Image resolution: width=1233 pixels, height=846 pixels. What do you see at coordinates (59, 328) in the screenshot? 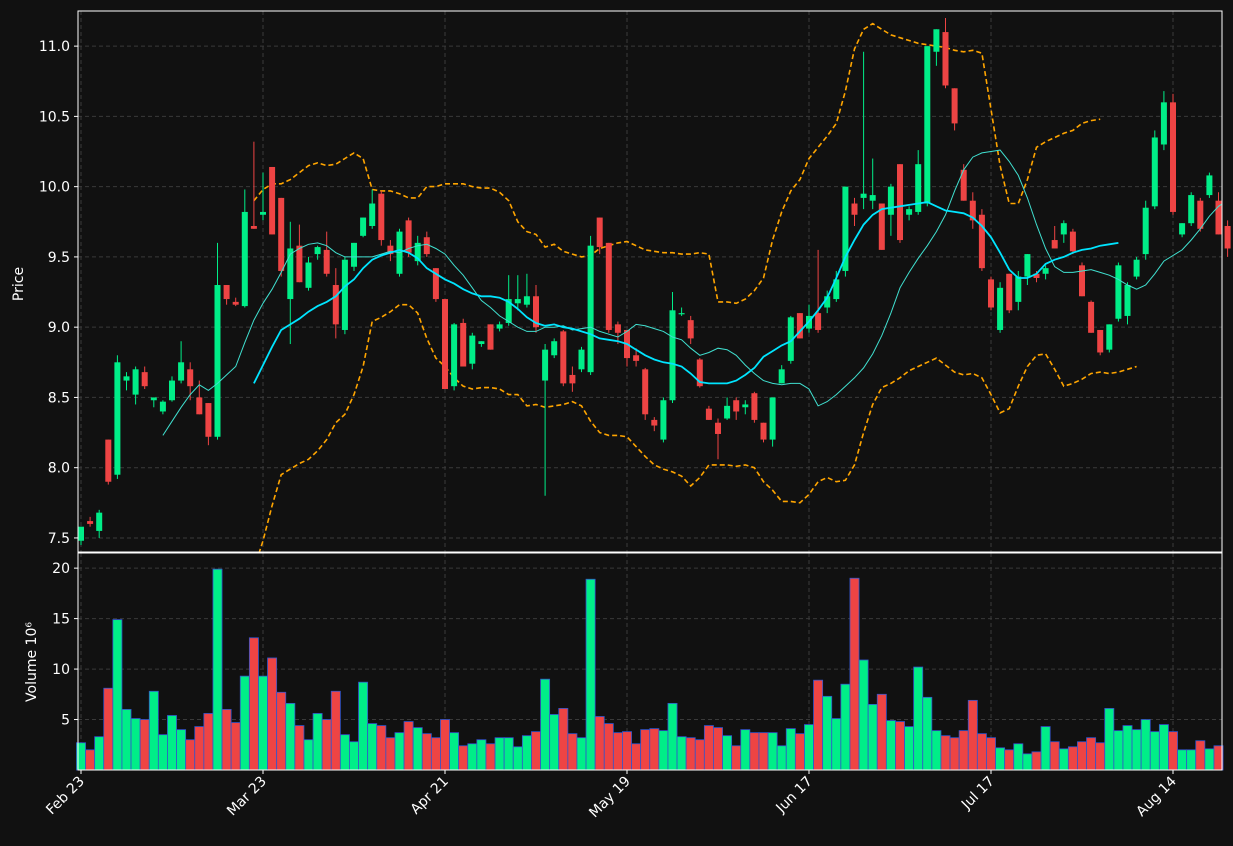
I see `price-tick-label: 9.0` at bounding box center [59, 328].